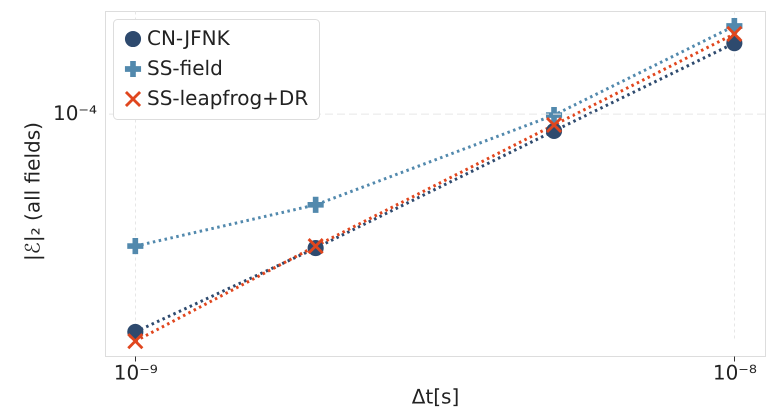  What do you see at coordinates (136, 372) in the screenshot?
I see `x-tick-label: 10⁻⁹` at bounding box center [136, 372].